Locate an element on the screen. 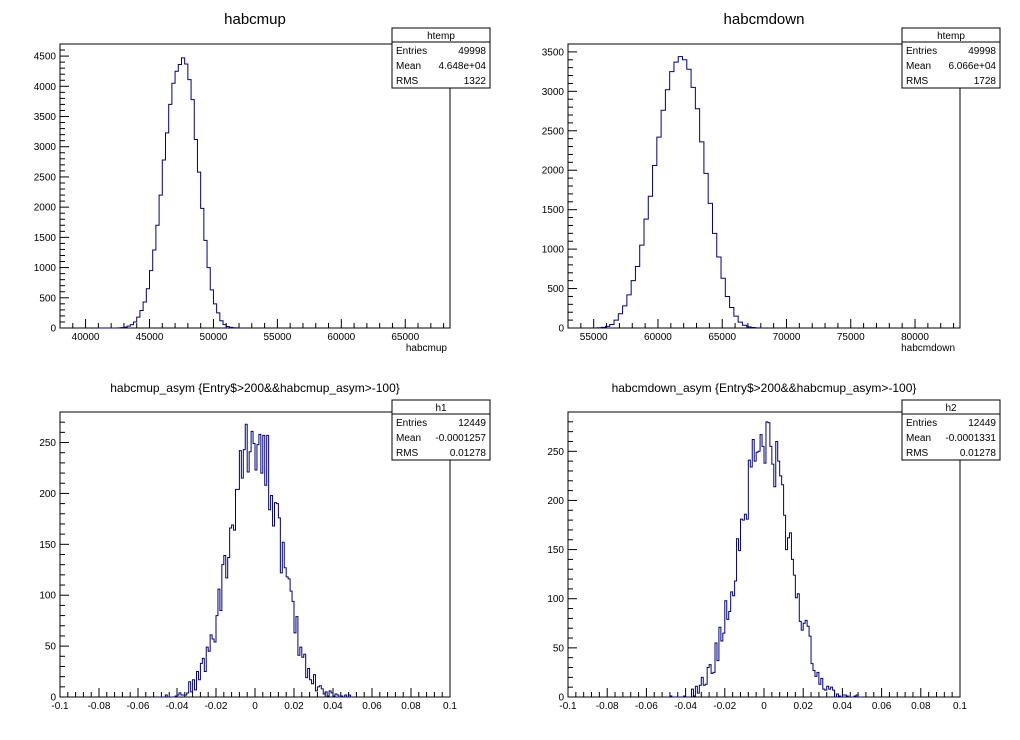 The image size is (1020, 740). x-tick-label: 65000 is located at coordinates (722, 337).